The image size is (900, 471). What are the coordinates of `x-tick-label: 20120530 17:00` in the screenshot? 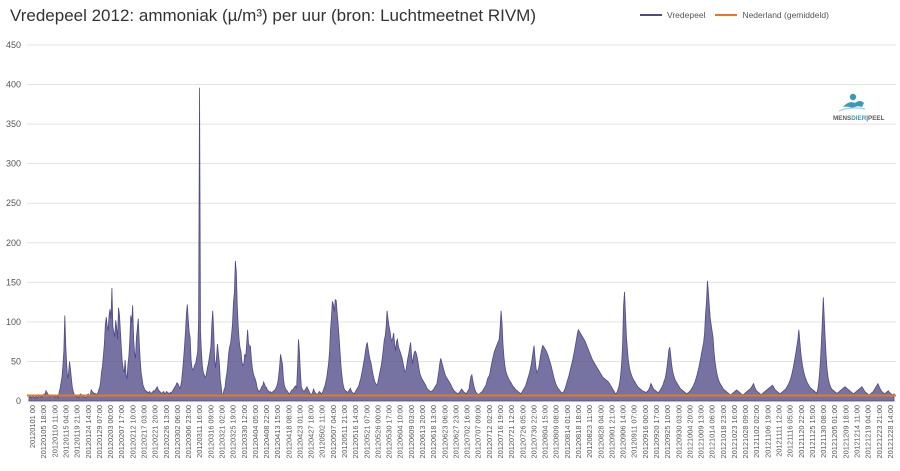 It's located at (389, 431).